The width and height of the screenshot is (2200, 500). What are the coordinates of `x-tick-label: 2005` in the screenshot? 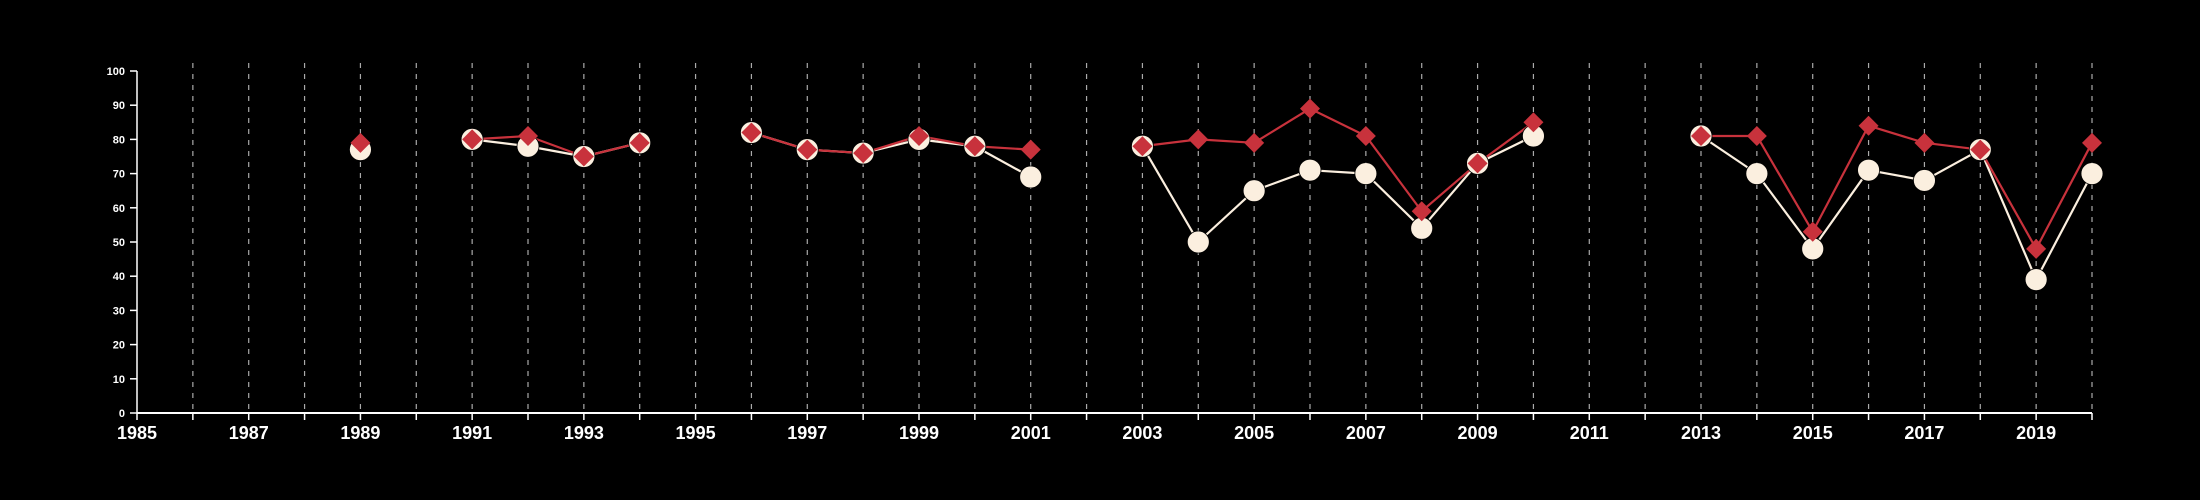 It's located at (1254, 433).